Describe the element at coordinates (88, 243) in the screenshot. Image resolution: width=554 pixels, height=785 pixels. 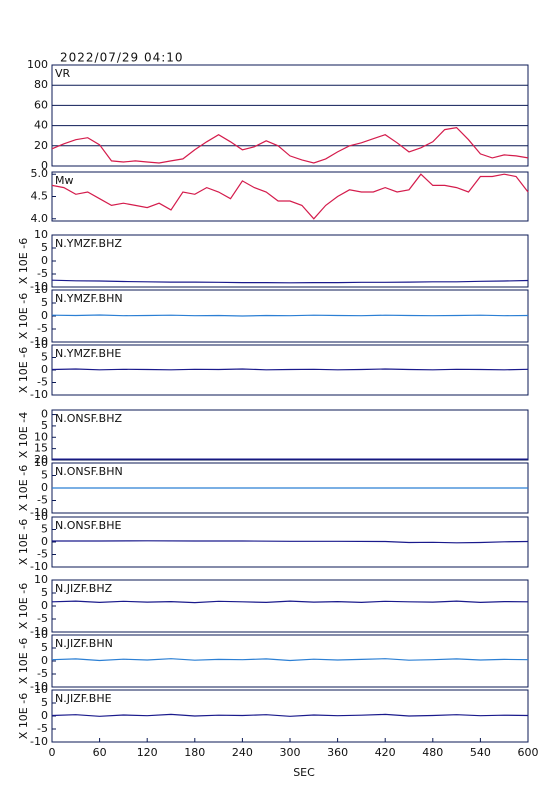
I see `panel-label: N.YMZF.BHZ` at that location.